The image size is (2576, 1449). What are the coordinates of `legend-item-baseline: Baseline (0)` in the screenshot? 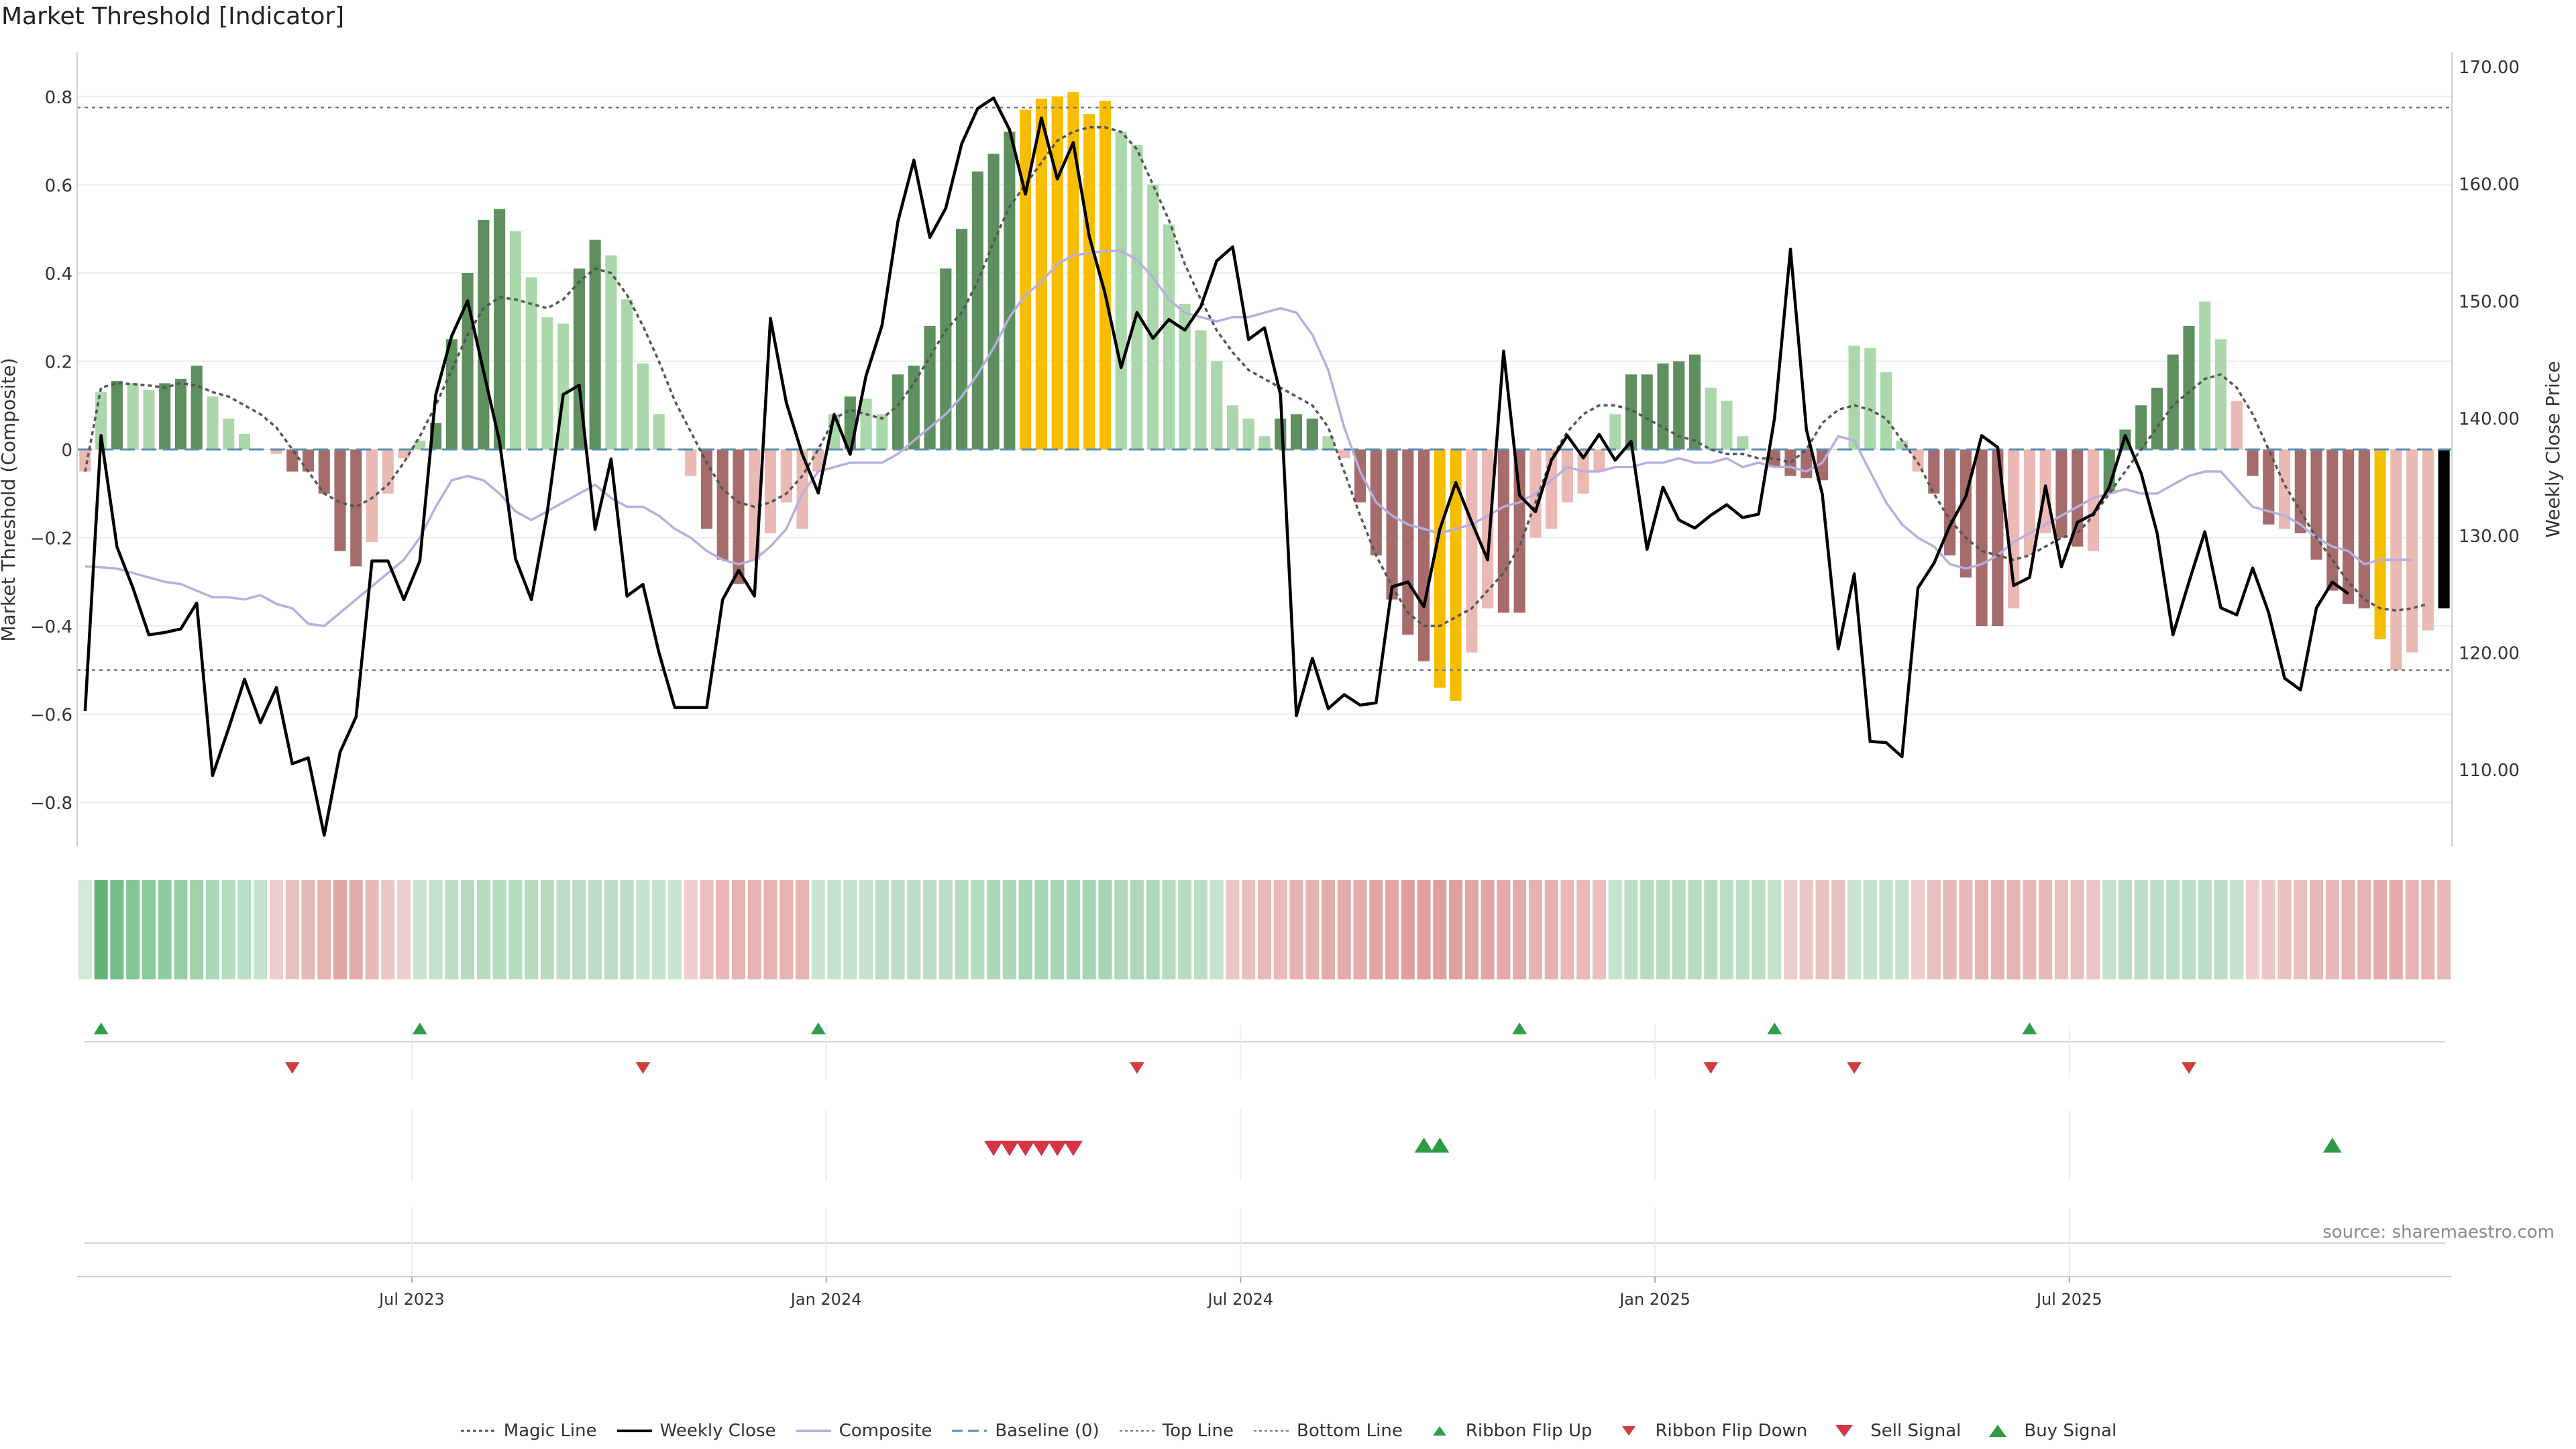 It's located at (1025, 1431).